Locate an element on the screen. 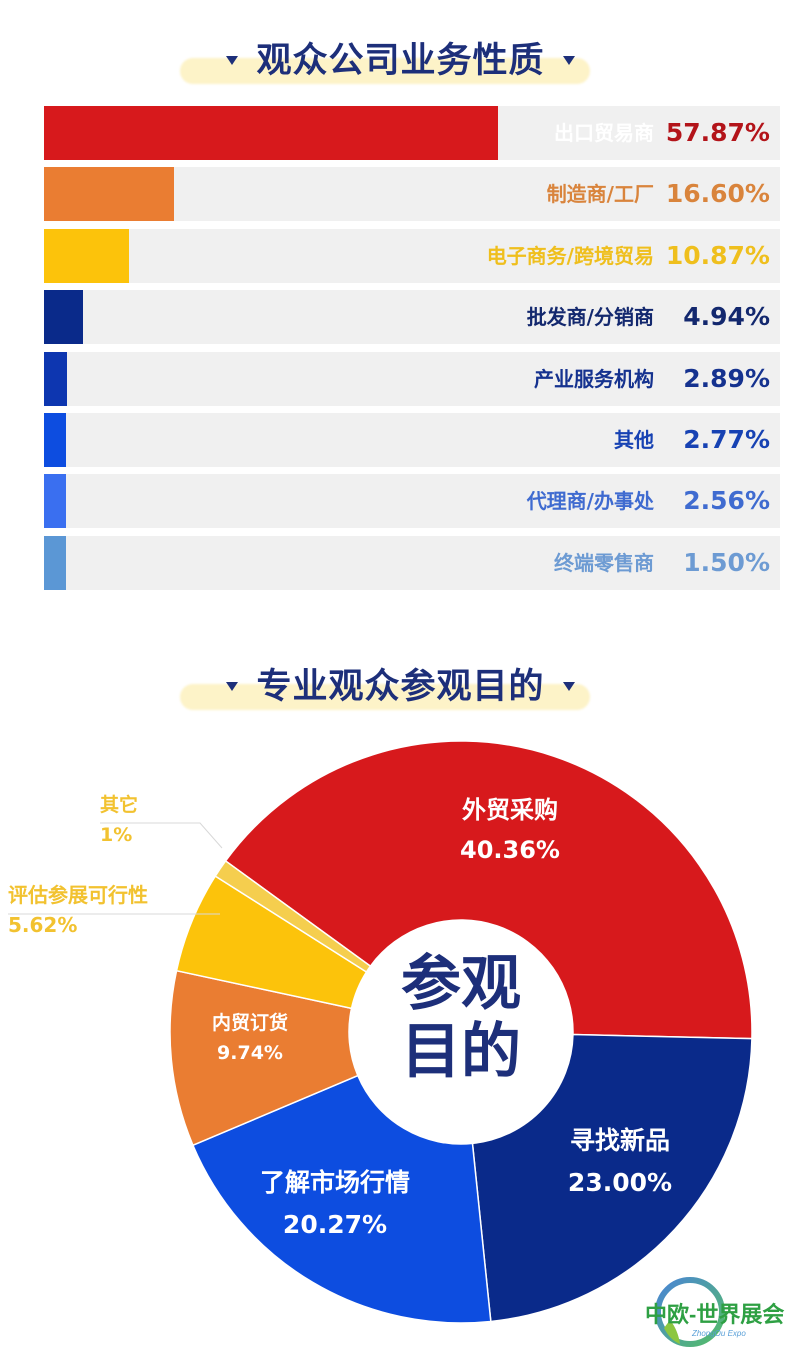  bar-label: 代理商/办事处 is located at coordinates (590, 501).